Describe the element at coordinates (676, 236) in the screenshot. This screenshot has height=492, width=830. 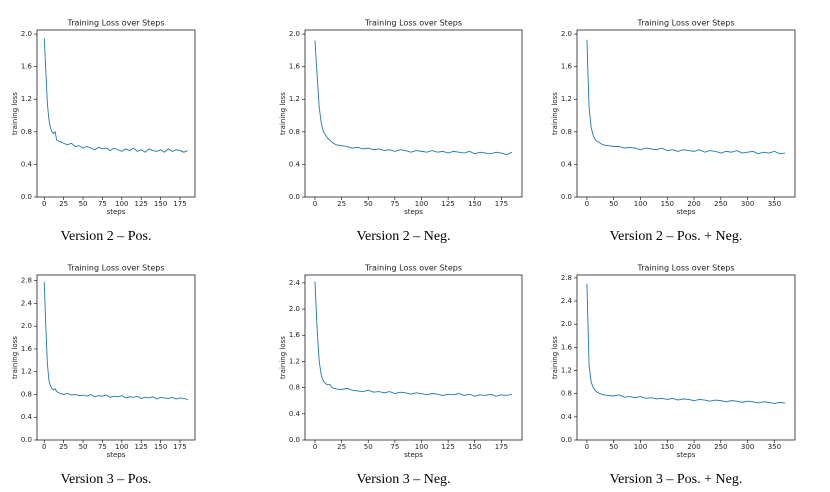
I see `caption: Version 2 – Pos. + Neg.` at that location.